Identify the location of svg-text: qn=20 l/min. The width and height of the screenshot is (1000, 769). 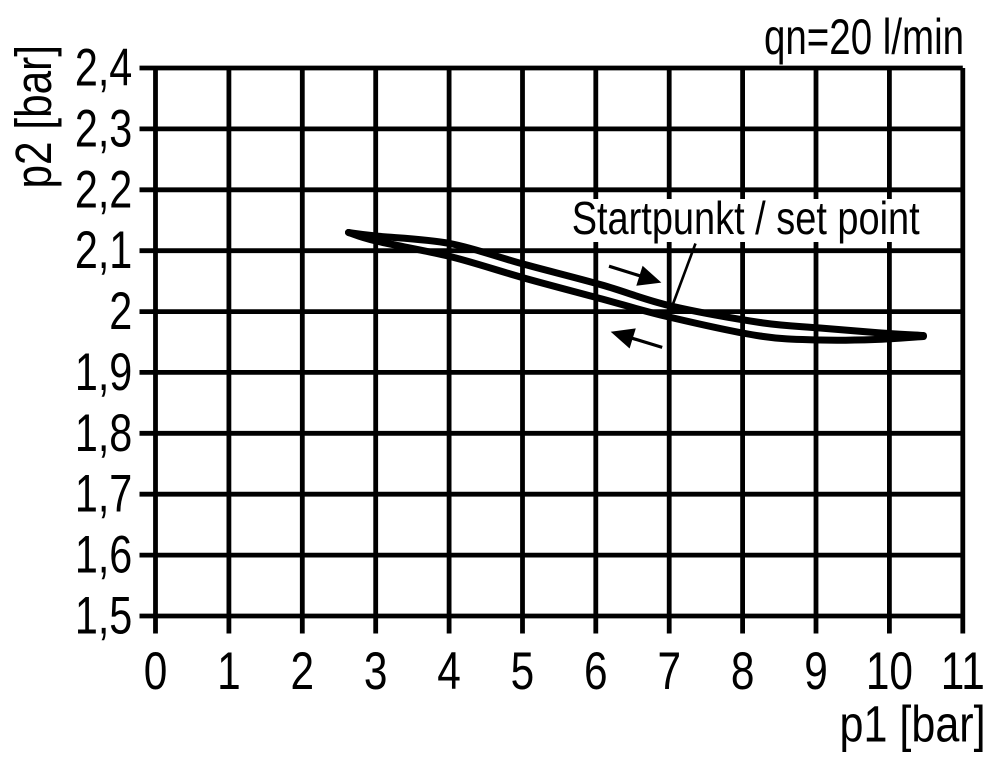
(864, 37).